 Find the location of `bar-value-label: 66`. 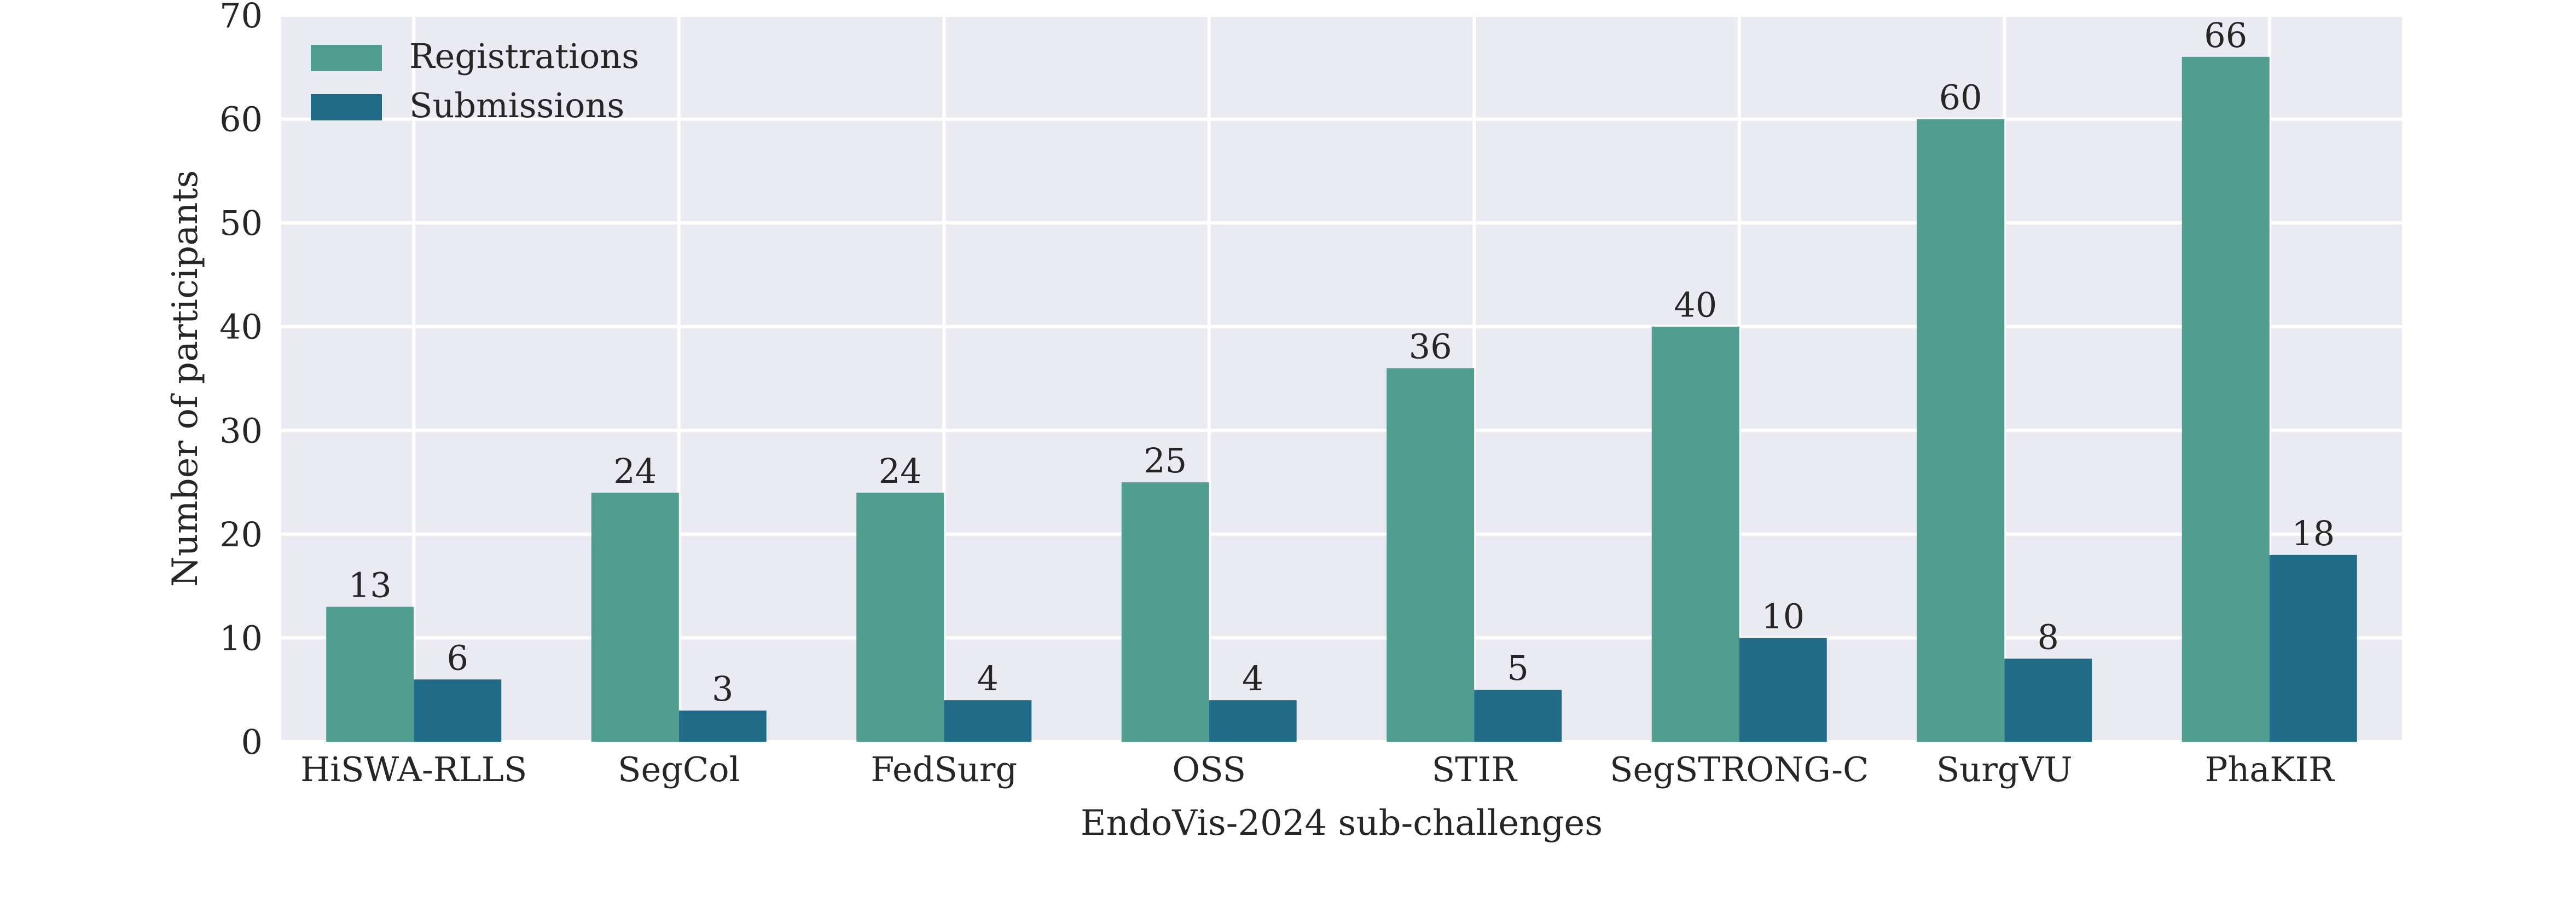

bar-value-label: 66 is located at coordinates (2225, 35).